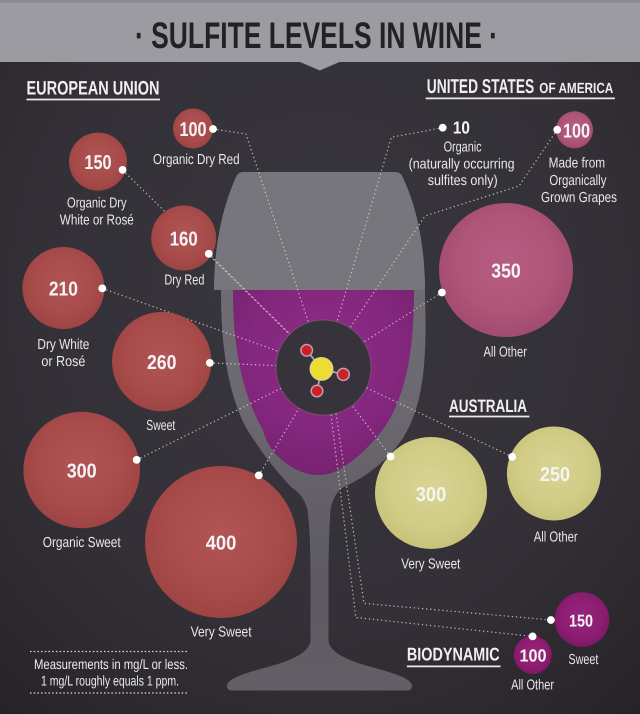 The height and width of the screenshot is (714, 640). What do you see at coordinates (577, 163) in the screenshot?
I see `svg-text: Made from` at bounding box center [577, 163].